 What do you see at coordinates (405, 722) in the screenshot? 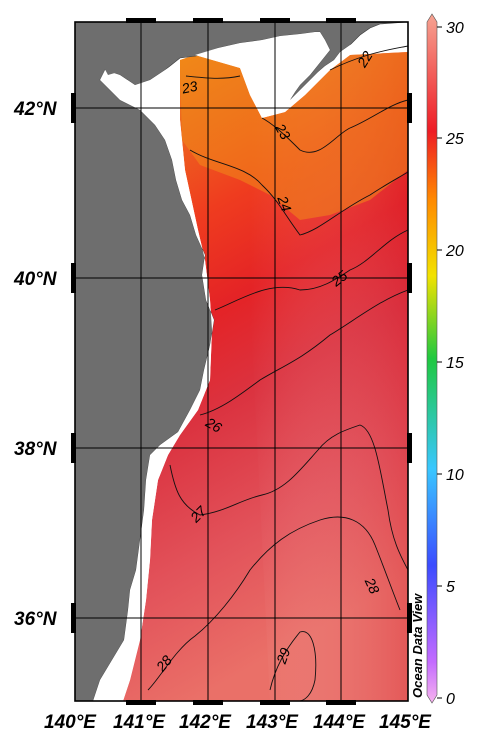
I see `lon-label-145: 145°E` at bounding box center [405, 722].